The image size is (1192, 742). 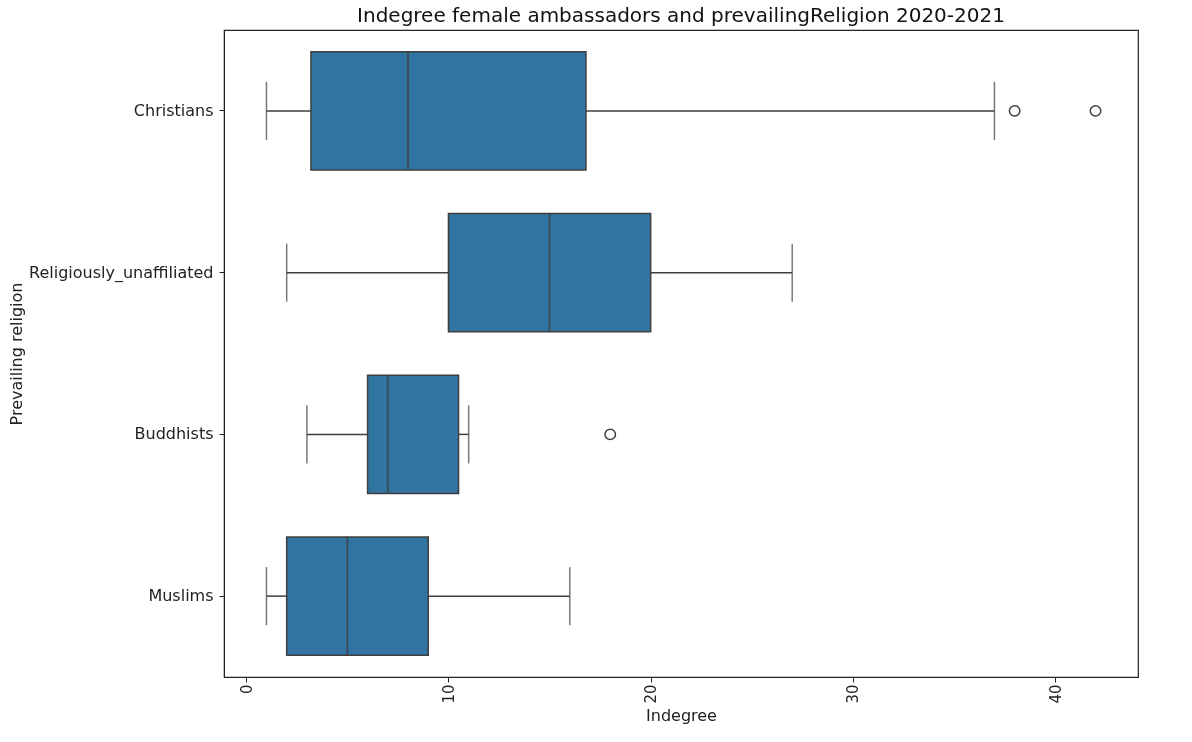 What do you see at coordinates (121, 272) in the screenshot?
I see `y-tick-label: Religiously_unaffiliated` at bounding box center [121, 272].